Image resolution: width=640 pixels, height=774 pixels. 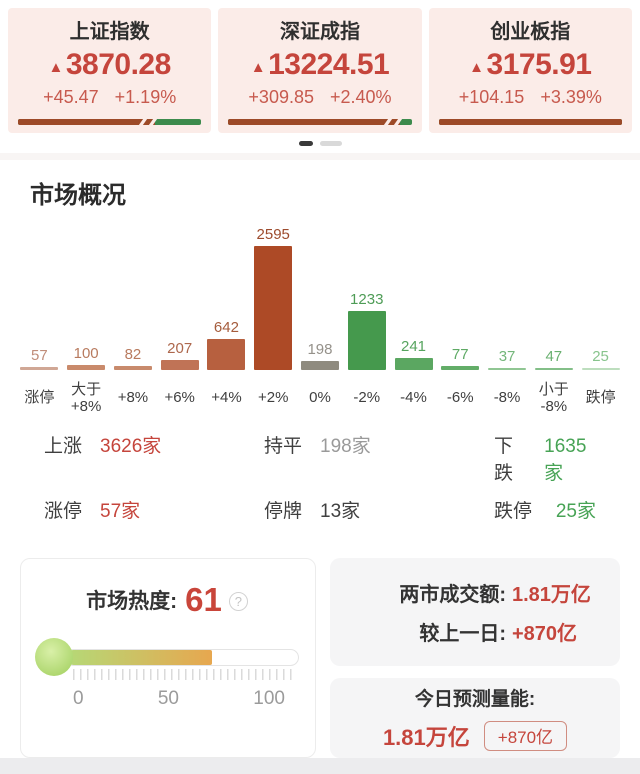 I want to click on help-icon: ?, so click(x=238, y=601).